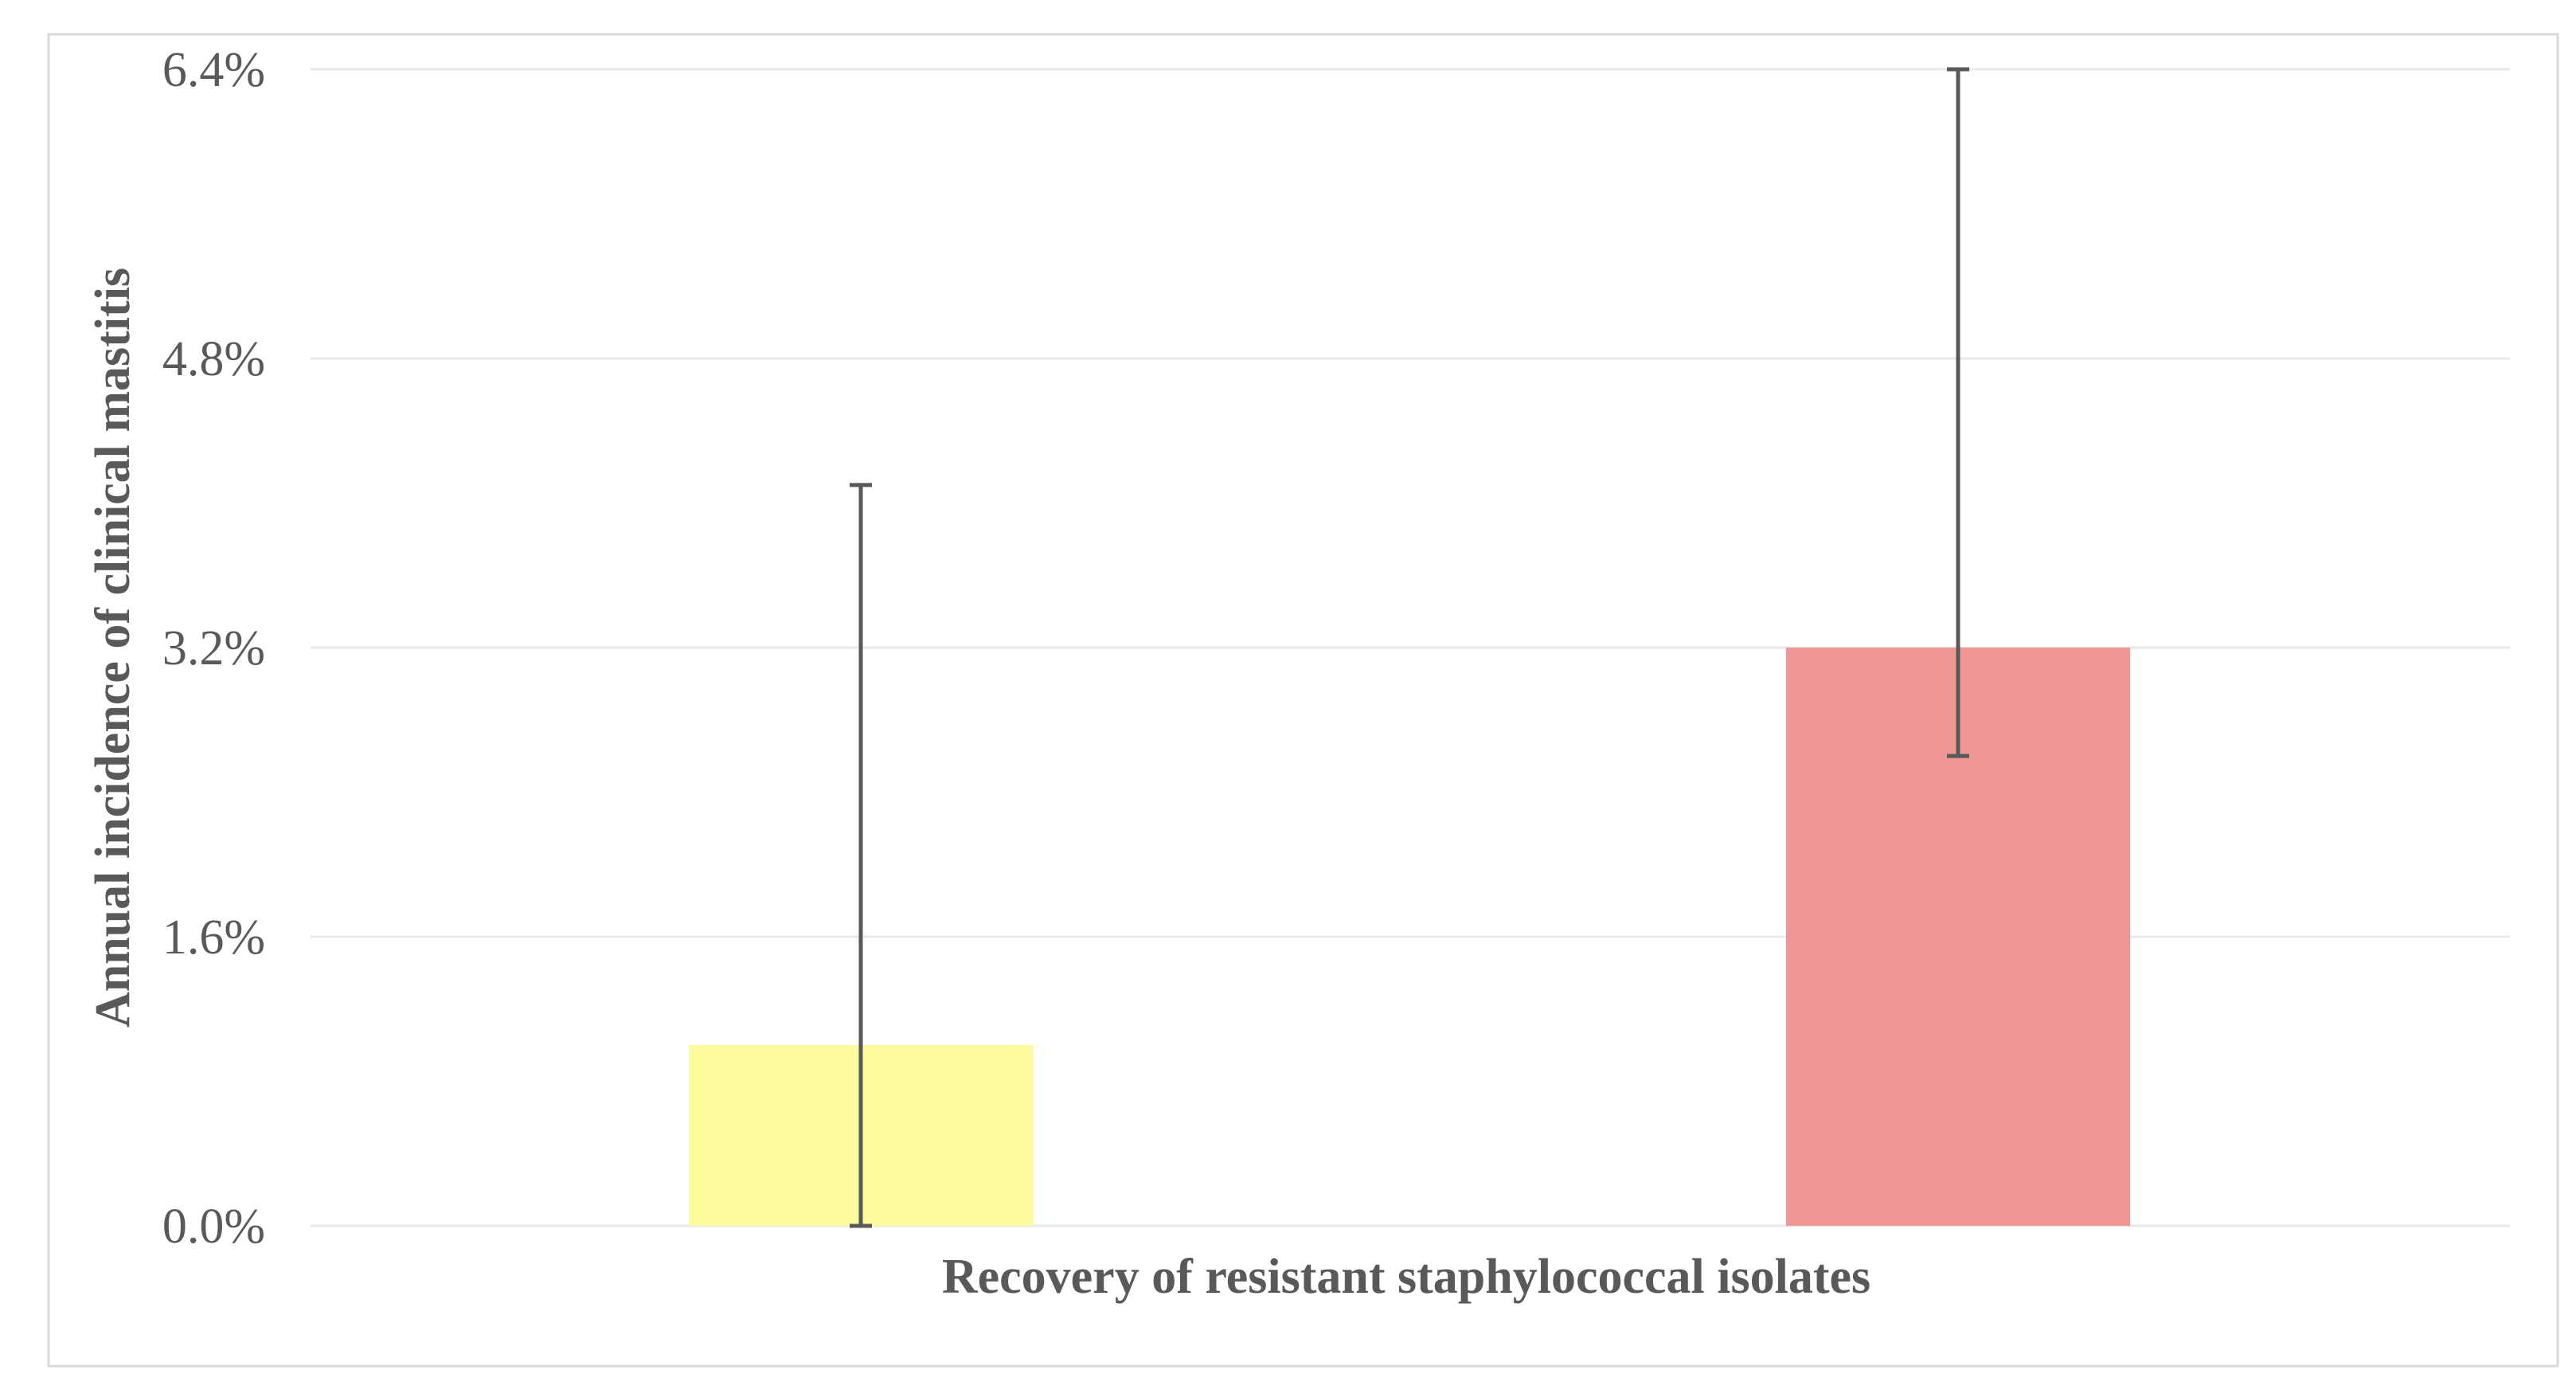 The width and height of the screenshot is (2576, 1378). What do you see at coordinates (213, 1227) in the screenshot?
I see `y-tick-label: 0.0%` at bounding box center [213, 1227].